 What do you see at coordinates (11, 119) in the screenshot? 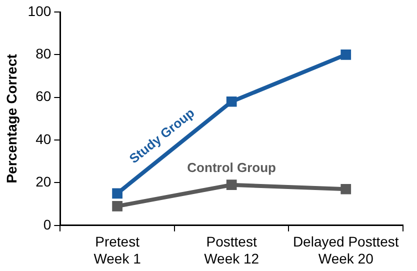
I see `y-axis-title: Percentage Correct` at bounding box center [11, 119].